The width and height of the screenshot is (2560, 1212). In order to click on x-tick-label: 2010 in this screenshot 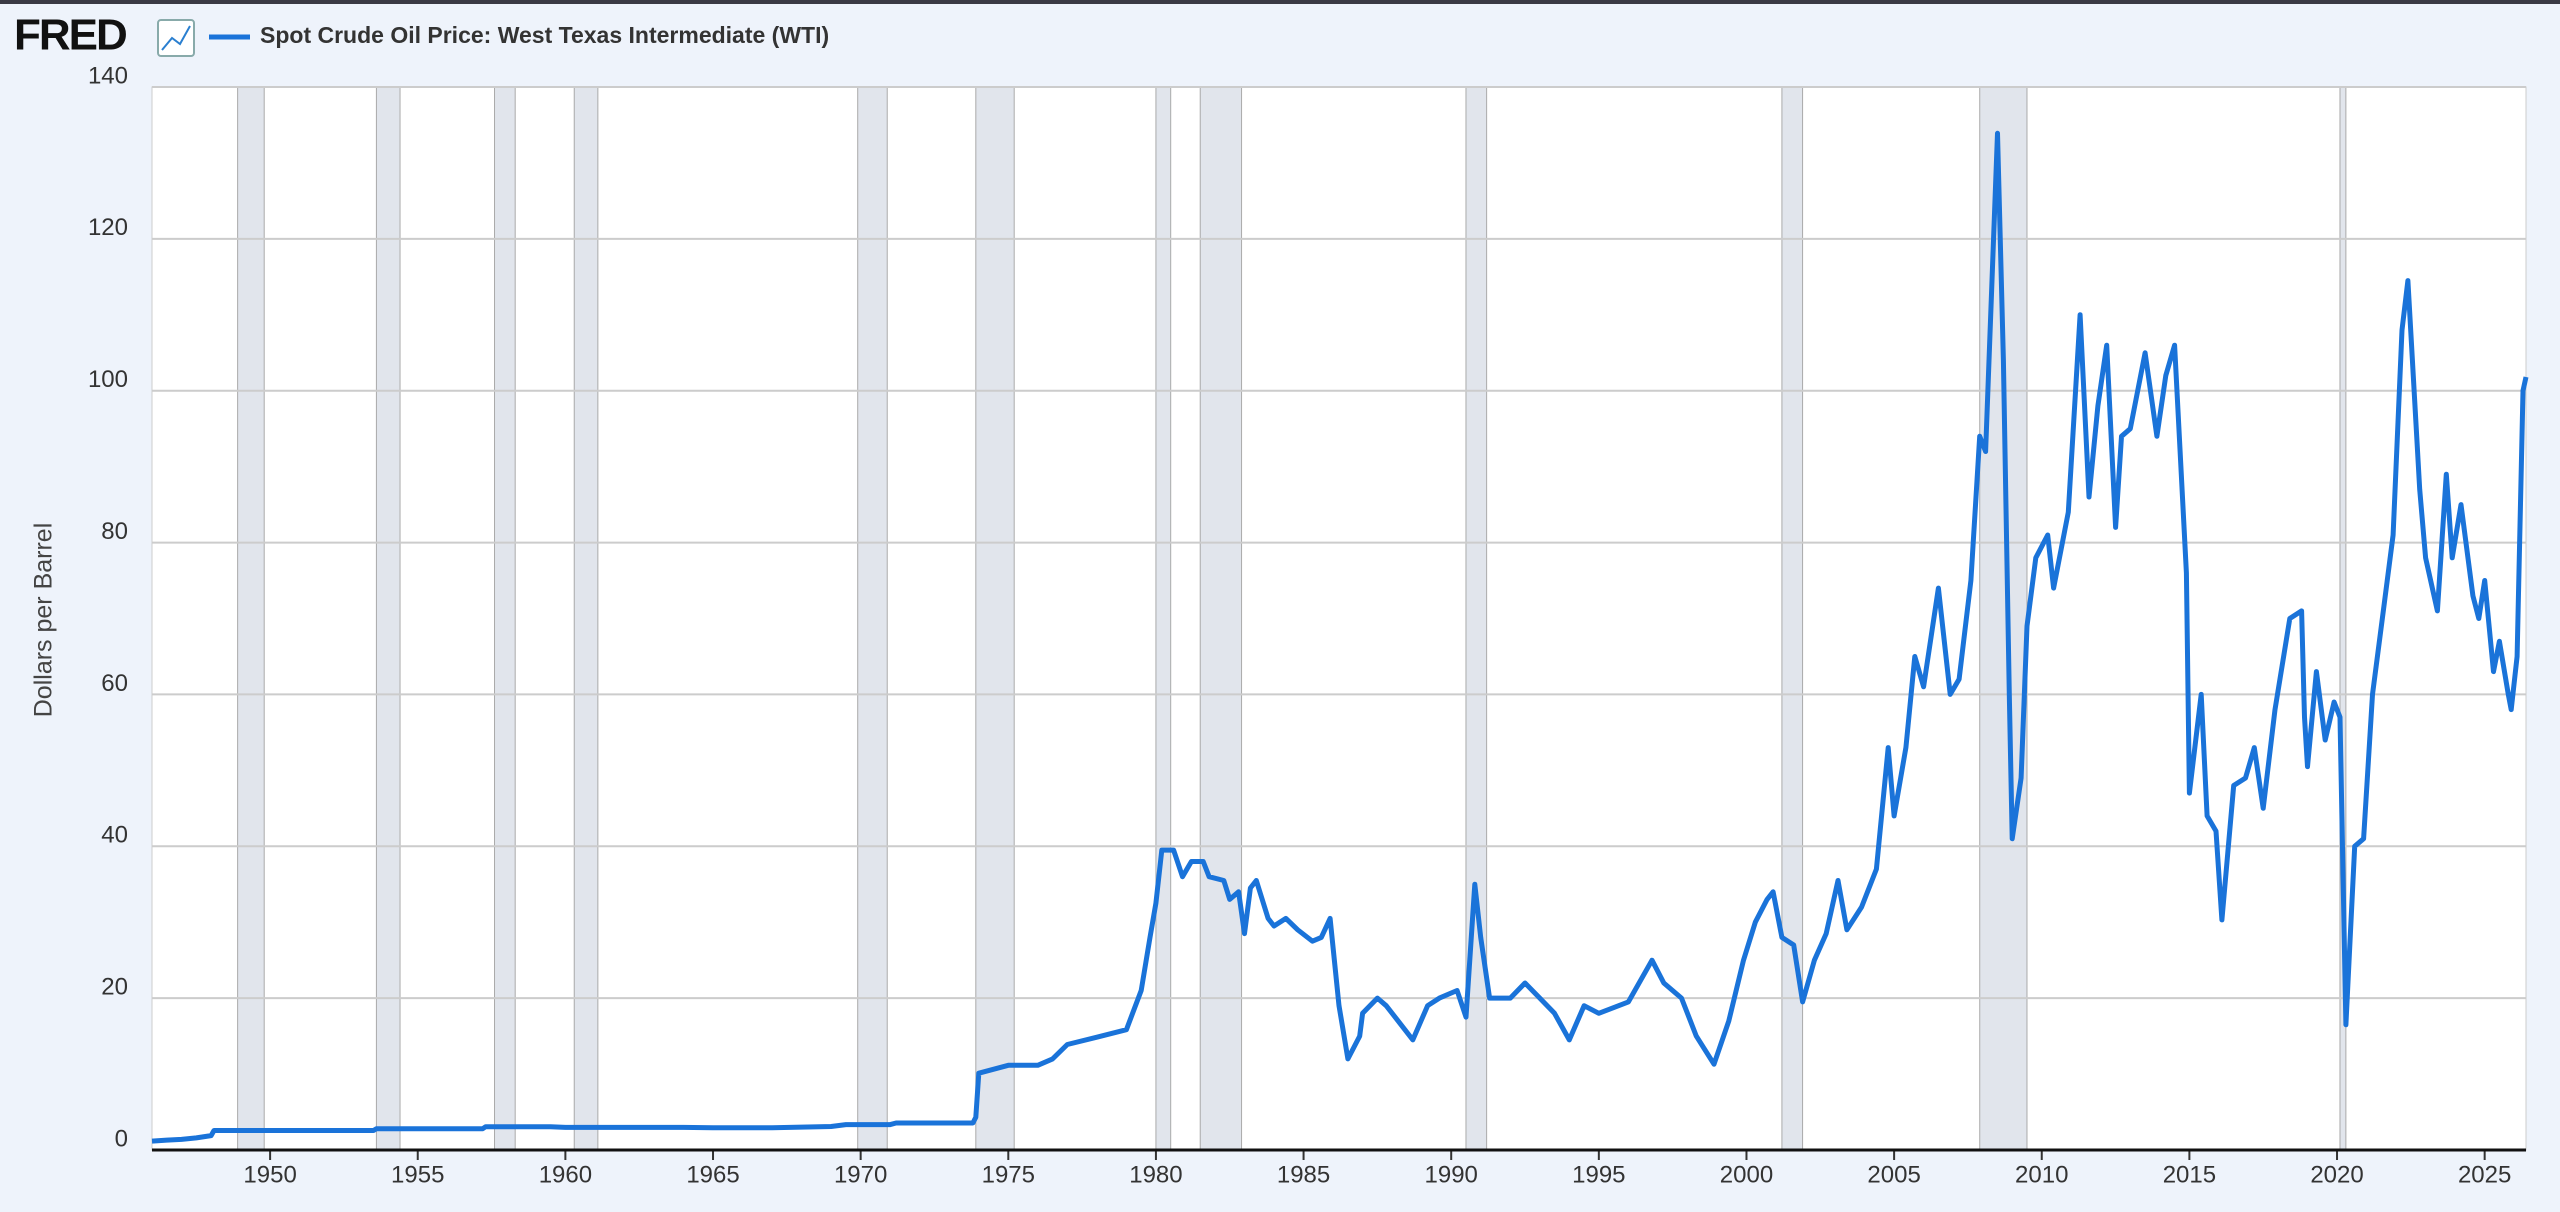, I will do `click(2041, 1174)`.